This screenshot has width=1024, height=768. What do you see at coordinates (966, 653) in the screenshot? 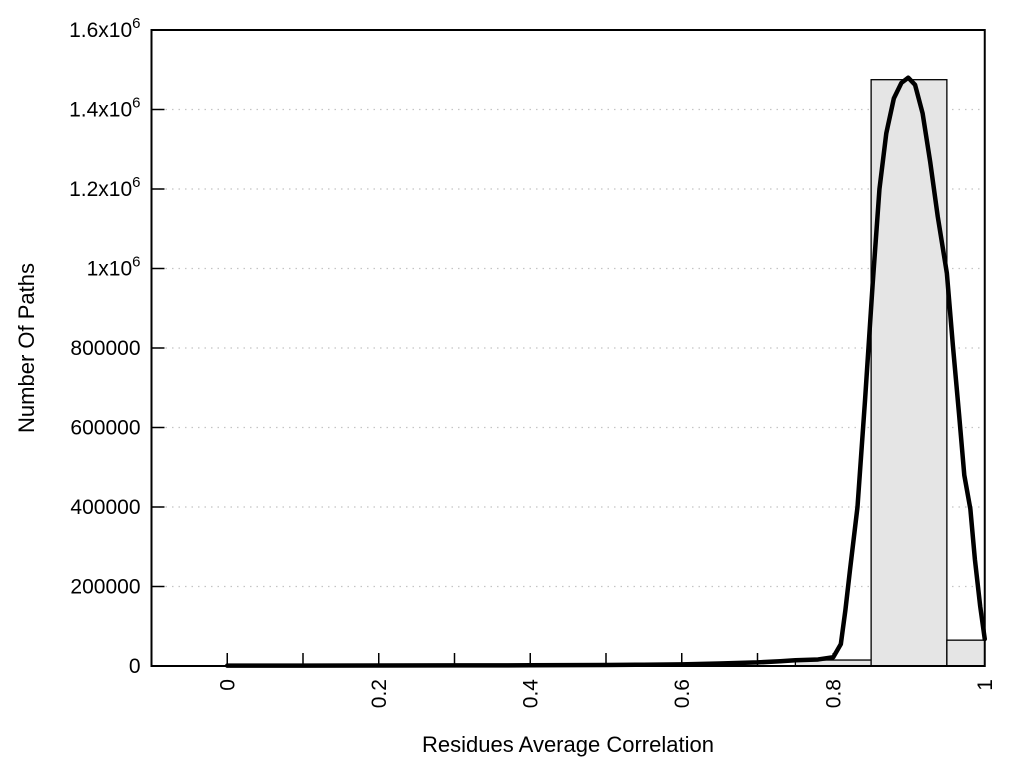
I see `histogram-bar` at bounding box center [966, 653].